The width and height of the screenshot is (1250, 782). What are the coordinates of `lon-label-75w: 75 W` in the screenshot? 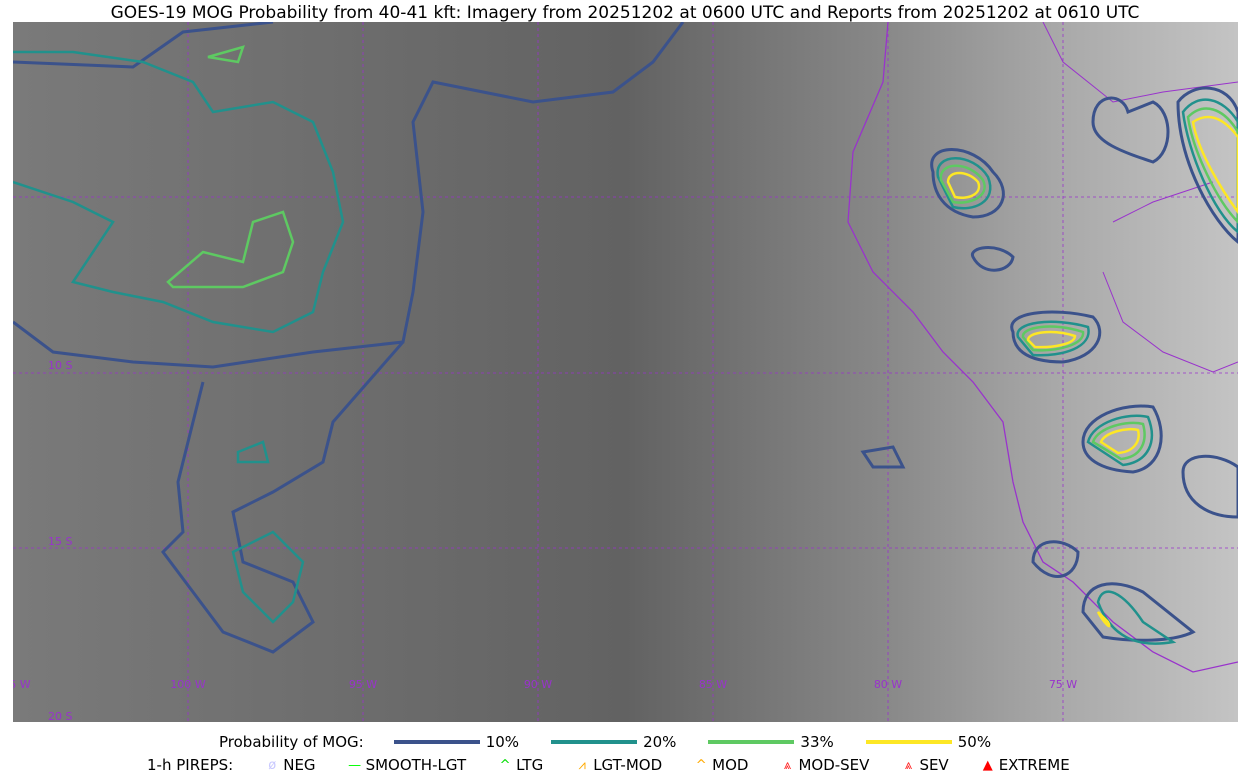 It's located at (1063, 684).